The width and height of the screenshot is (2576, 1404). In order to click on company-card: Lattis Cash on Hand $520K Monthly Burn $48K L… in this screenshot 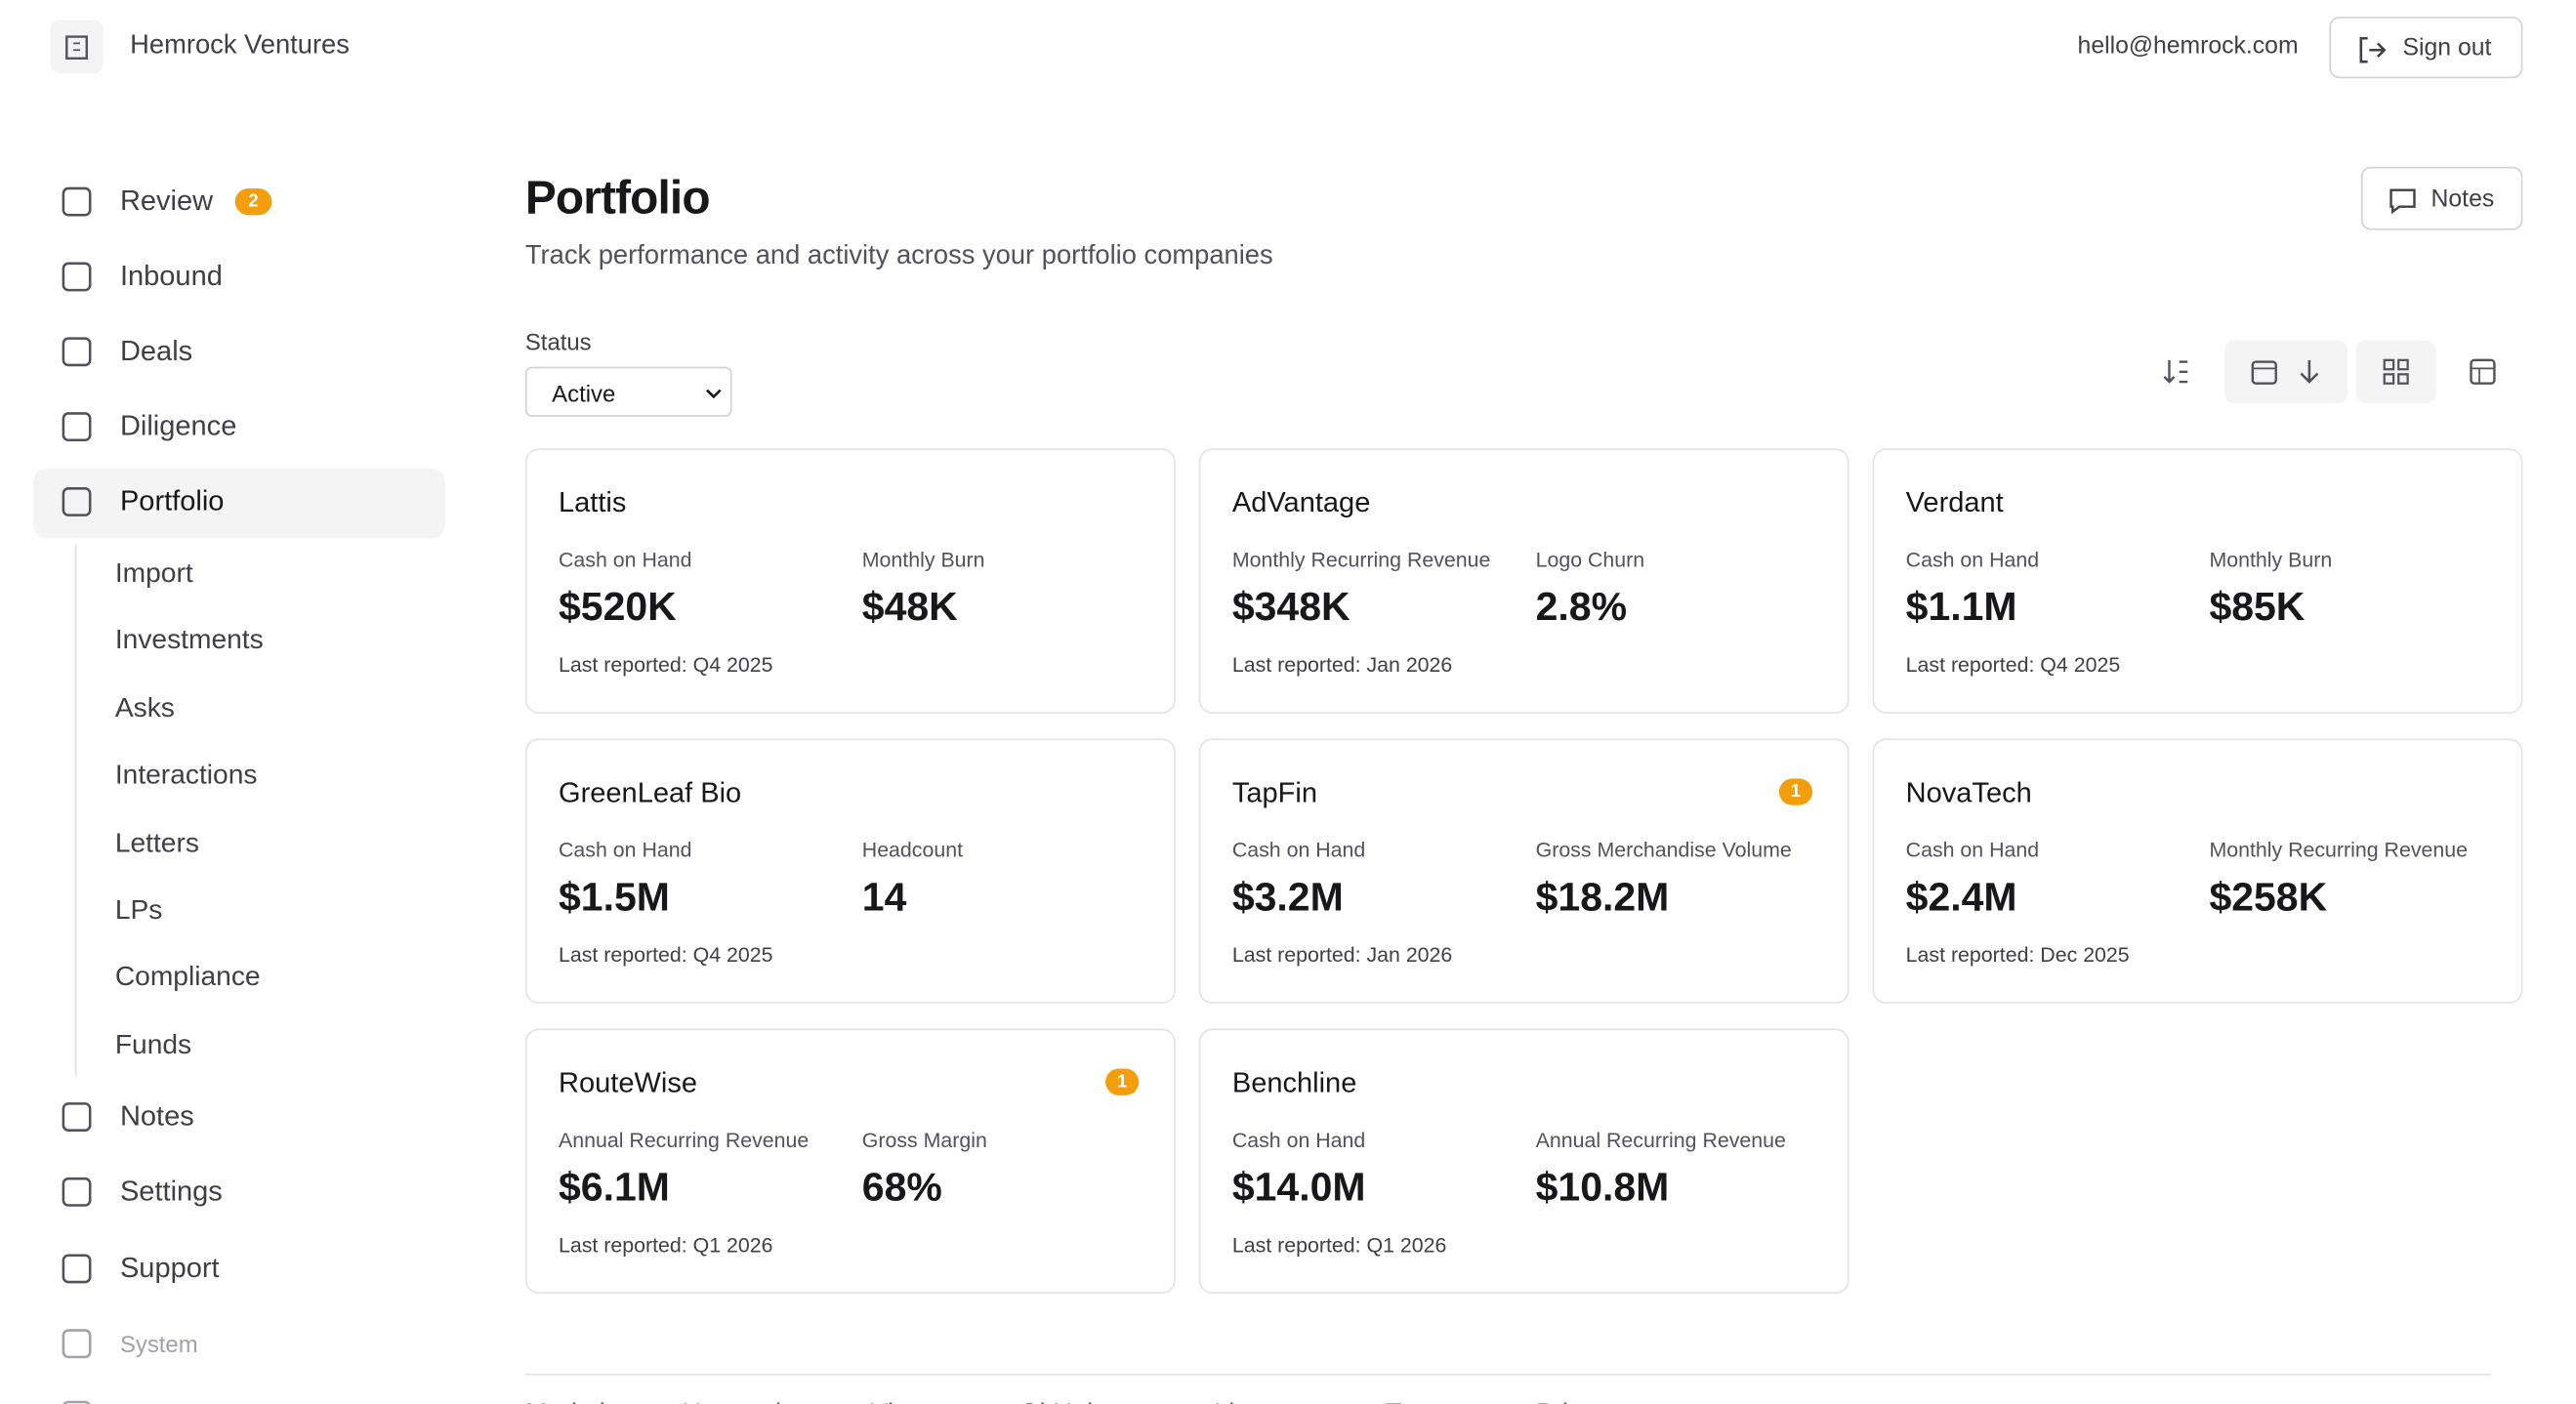, I will do `click(850, 581)`.